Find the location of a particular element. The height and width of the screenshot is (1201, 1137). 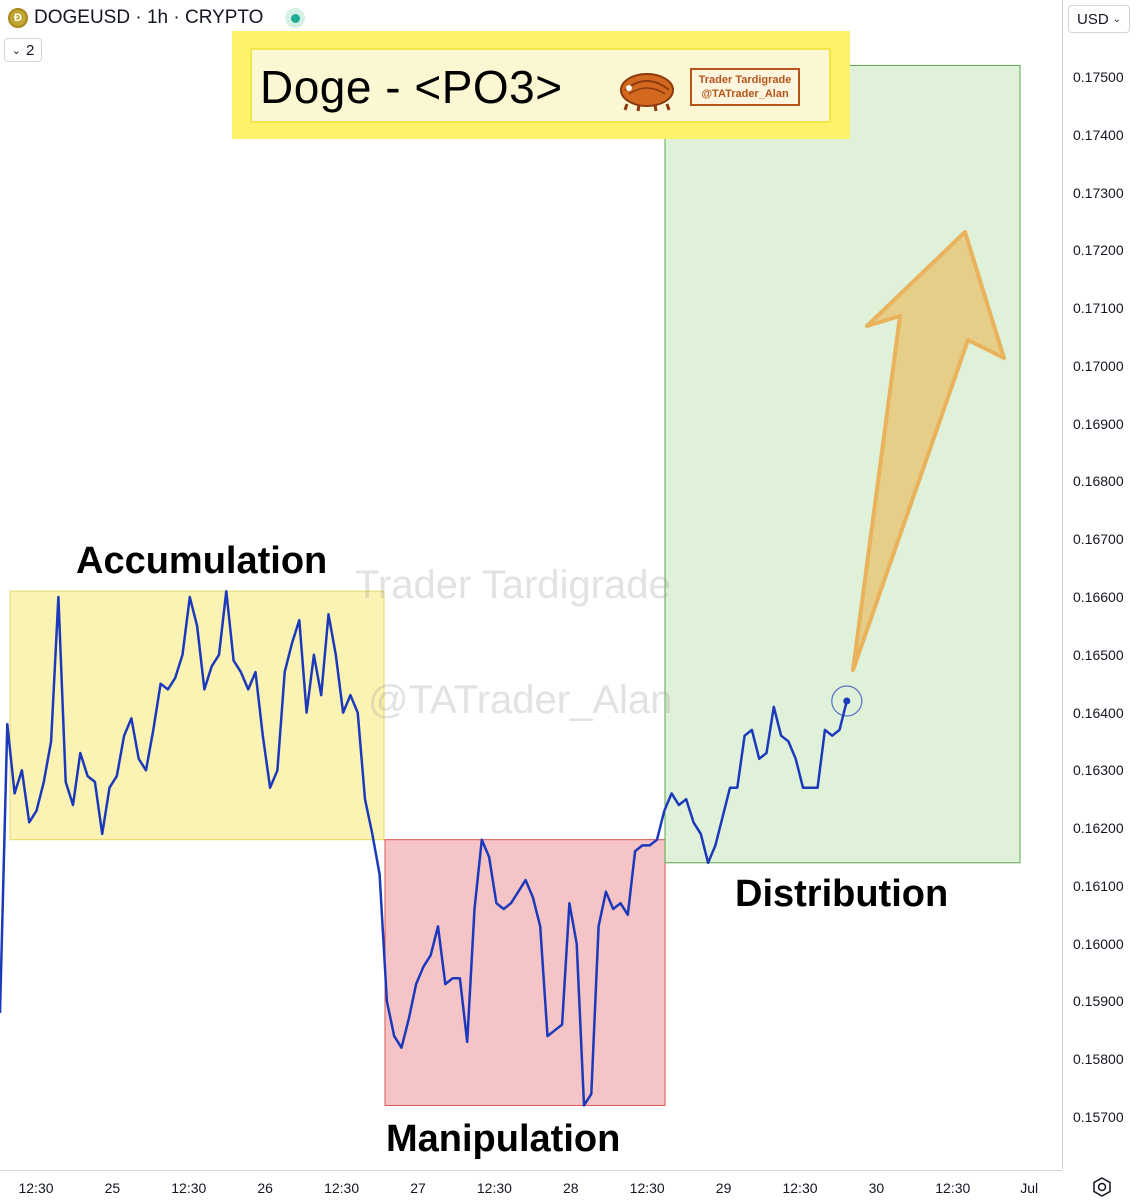

price-tick-label: 0.17300 is located at coordinates (1098, 192).